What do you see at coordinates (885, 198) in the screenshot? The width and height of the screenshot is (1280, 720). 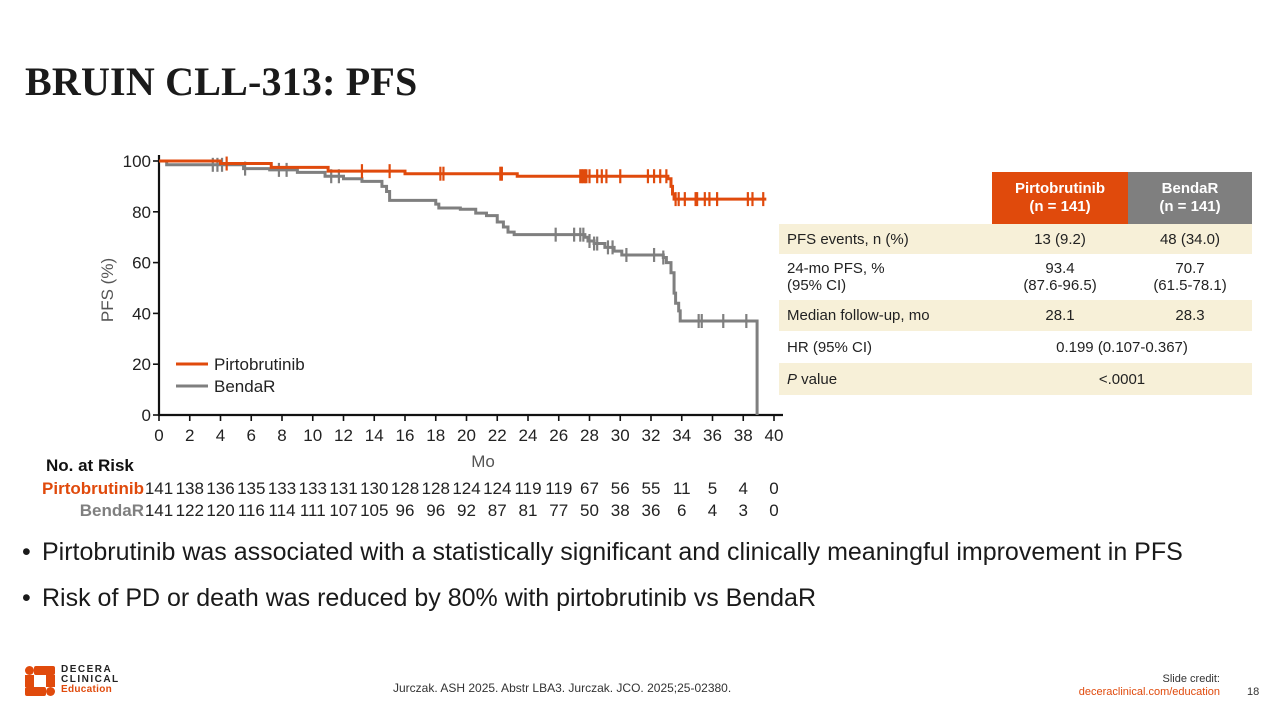 I see `summary-header-empty` at bounding box center [885, 198].